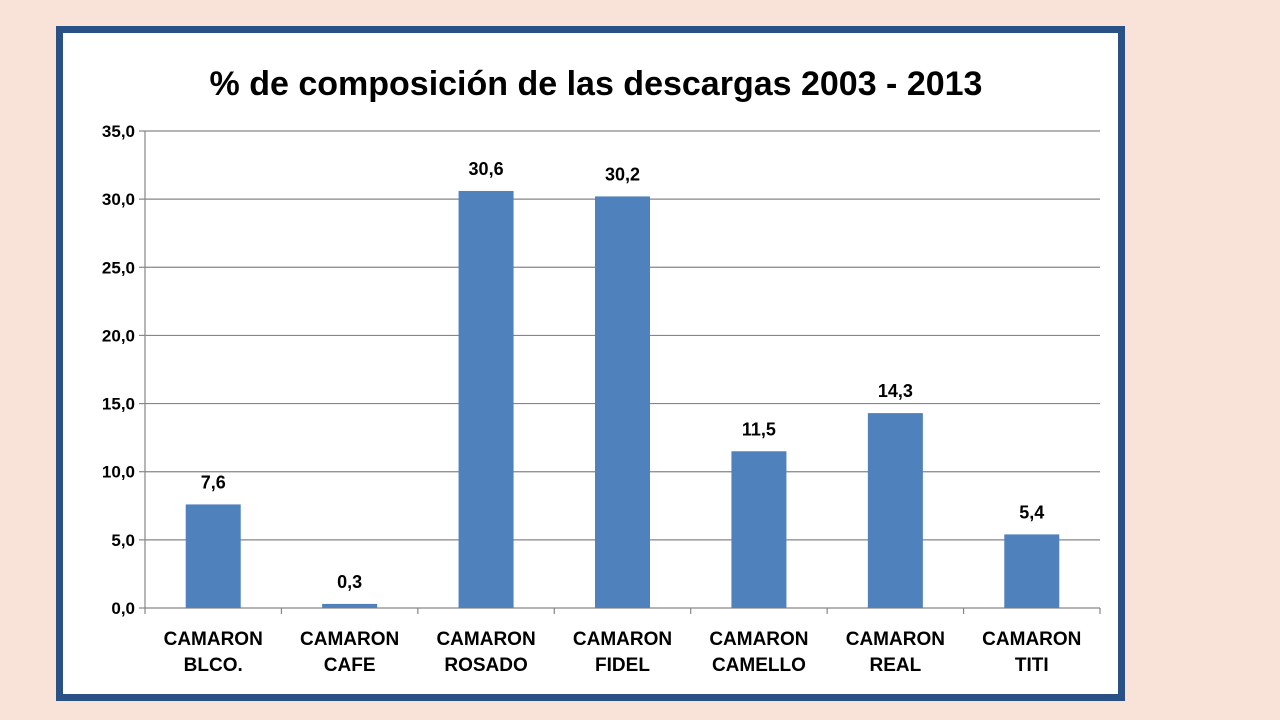 This screenshot has height=720, width=1280. Describe the element at coordinates (349, 652) in the screenshot. I see `x-category-label: CAMARON CAFE` at that location.